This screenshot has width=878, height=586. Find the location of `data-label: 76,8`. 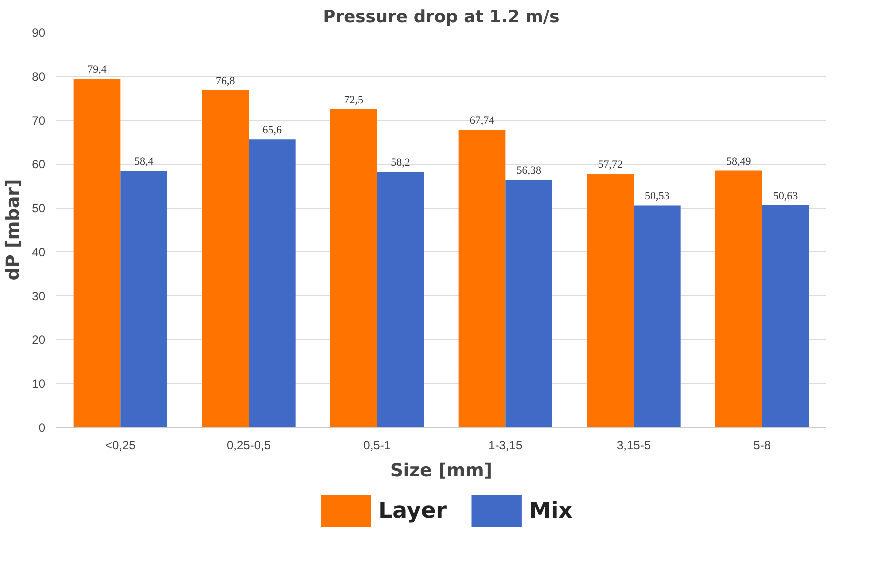

data-label: 76,8 is located at coordinates (226, 81).